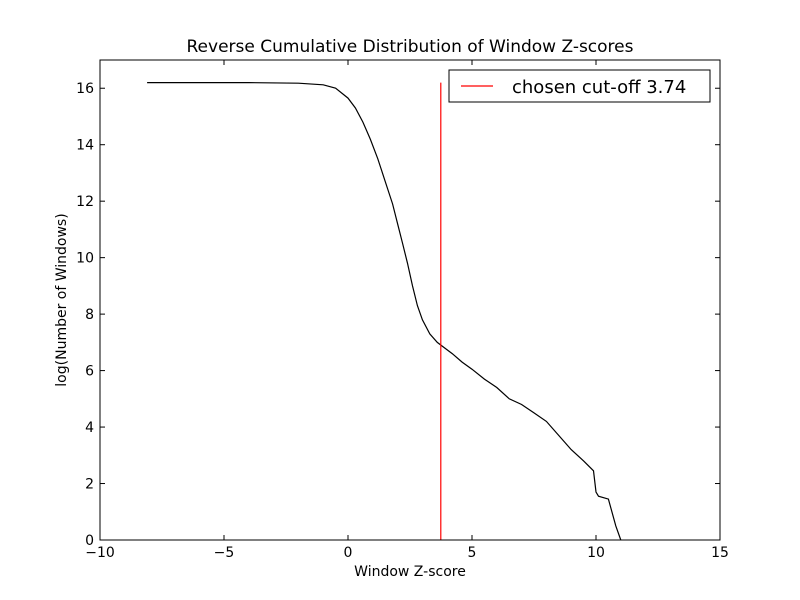  What do you see at coordinates (85, 259) in the screenshot?
I see `y-tick-label: 10` at bounding box center [85, 259].